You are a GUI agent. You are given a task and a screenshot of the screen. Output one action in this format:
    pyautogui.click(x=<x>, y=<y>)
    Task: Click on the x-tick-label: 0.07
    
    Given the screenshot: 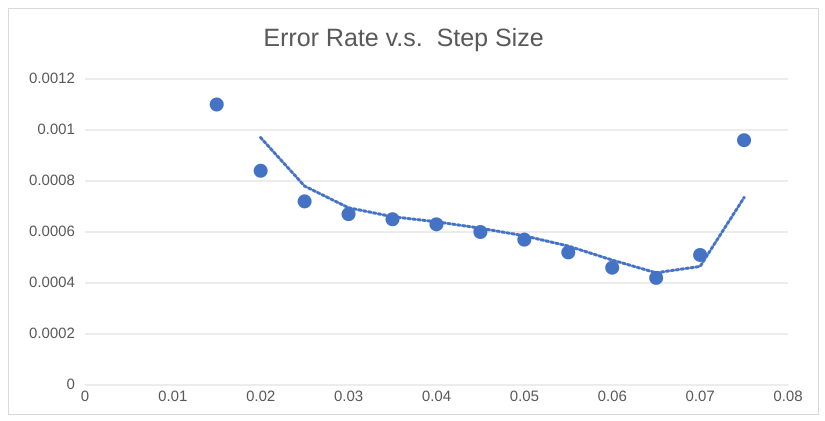 What is the action you would take?
    pyautogui.click(x=700, y=397)
    